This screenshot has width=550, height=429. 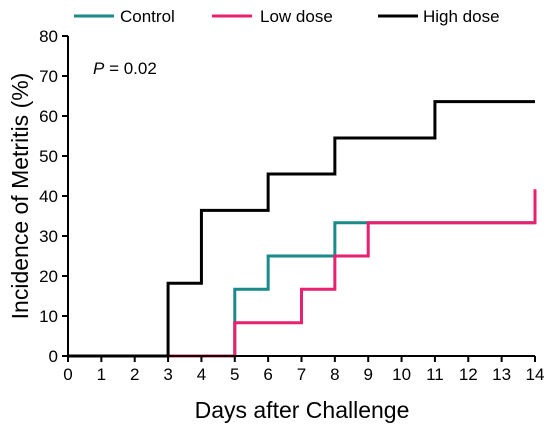 What do you see at coordinates (535, 374) in the screenshot?
I see `x-tick-label-14: 14` at bounding box center [535, 374].